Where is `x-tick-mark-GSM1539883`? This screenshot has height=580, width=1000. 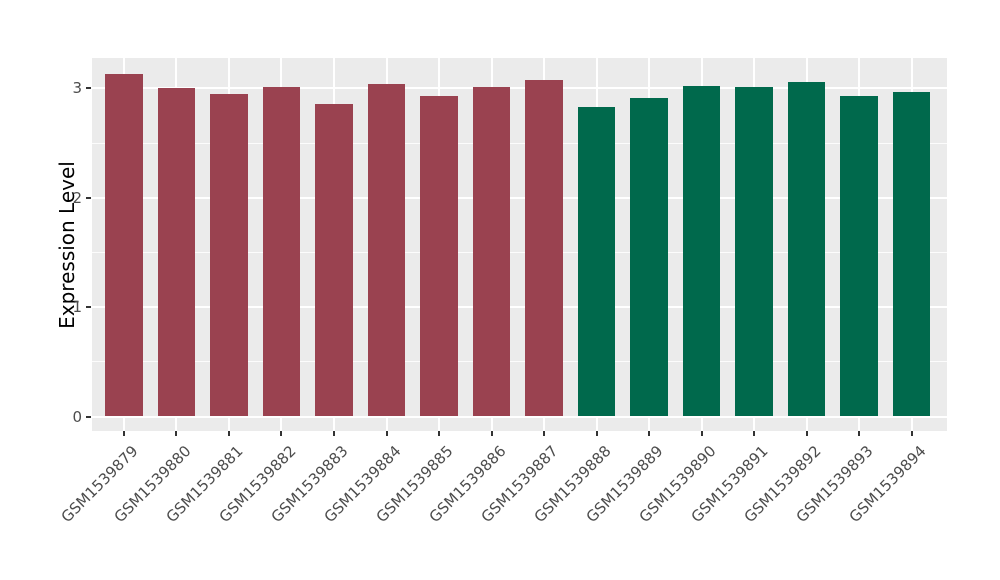
x-tick-mark-GSM1539883 is located at coordinates (333, 433).